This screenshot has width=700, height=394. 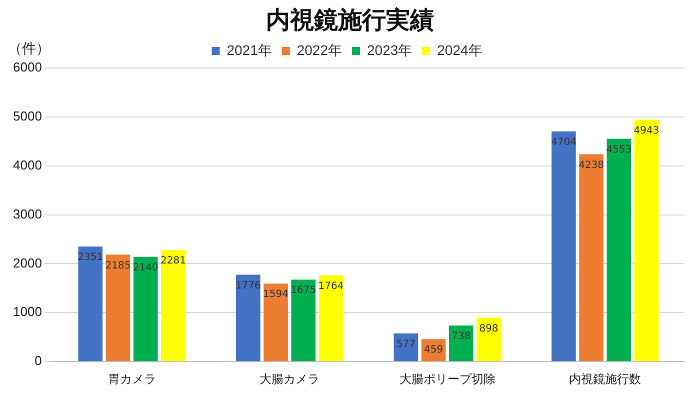 What do you see at coordinates (248, 286) in the screenshot?
I see `data-label: 1776` at bounding box center [248, 286].